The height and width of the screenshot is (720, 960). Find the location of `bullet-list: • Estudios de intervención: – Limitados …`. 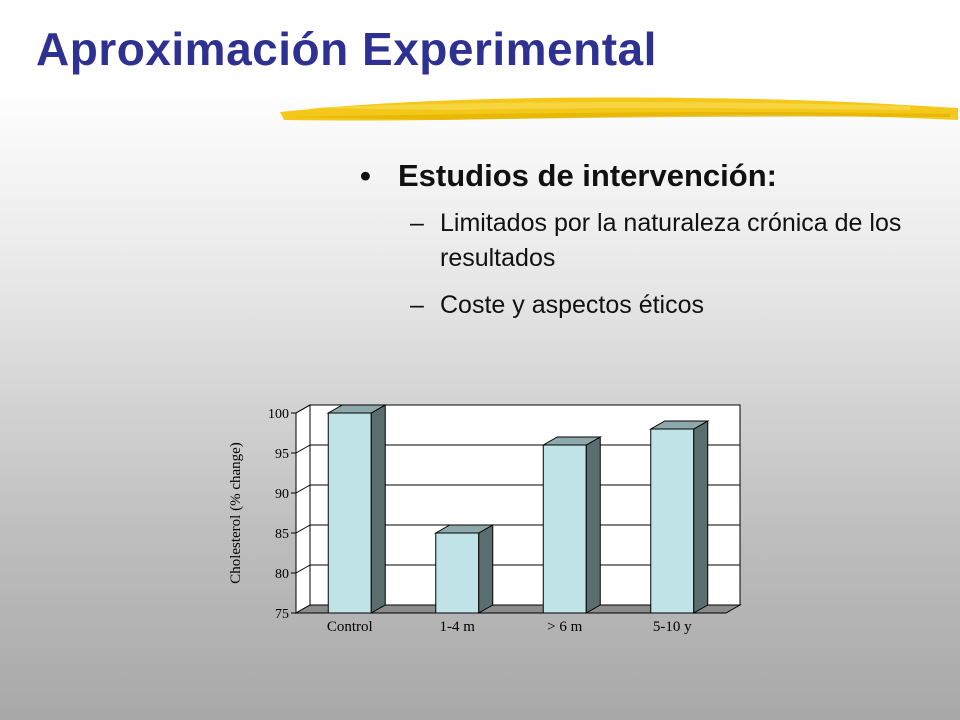

bullet-list: • Estudios de intervención: – Limitados … is located at coordinates (640, 240).